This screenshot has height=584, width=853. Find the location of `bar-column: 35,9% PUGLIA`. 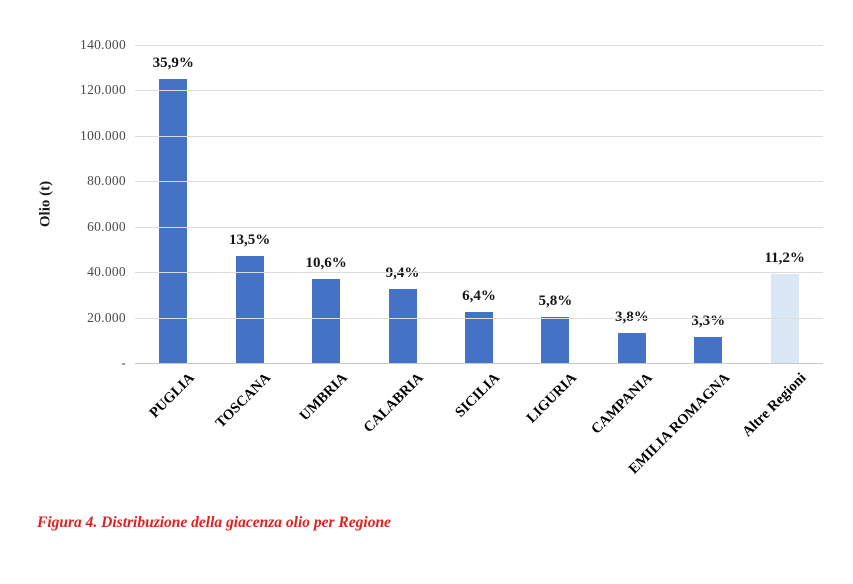

bar-column: 35,9% PUGLIA is located at coordinates (173, 233).